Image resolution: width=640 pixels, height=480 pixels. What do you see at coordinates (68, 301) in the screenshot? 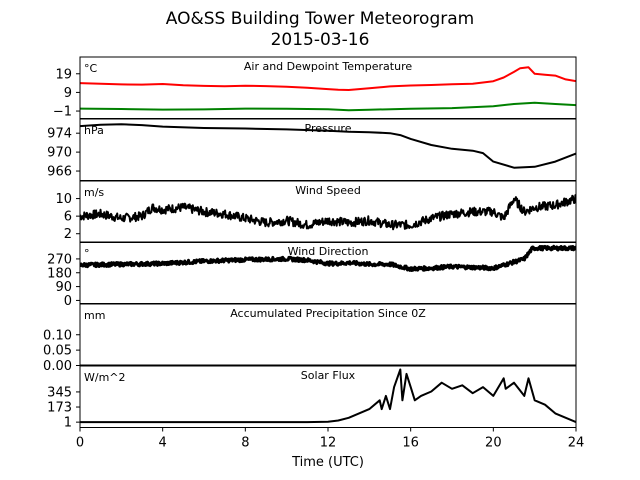
I see `y-tick-label-3-3: 0` at bounding box center [68, 301].